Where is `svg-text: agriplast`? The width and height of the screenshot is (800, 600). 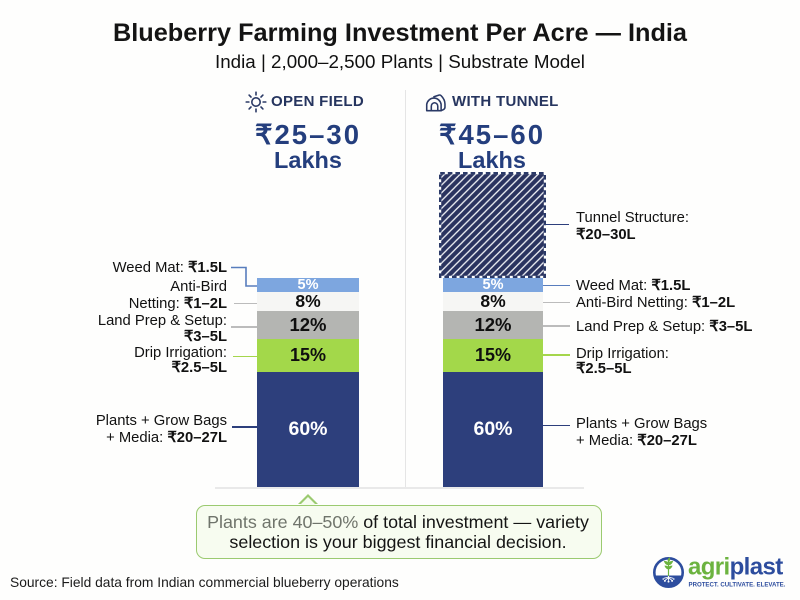 svg-text: agriplast is located at coordinates (735, 567).